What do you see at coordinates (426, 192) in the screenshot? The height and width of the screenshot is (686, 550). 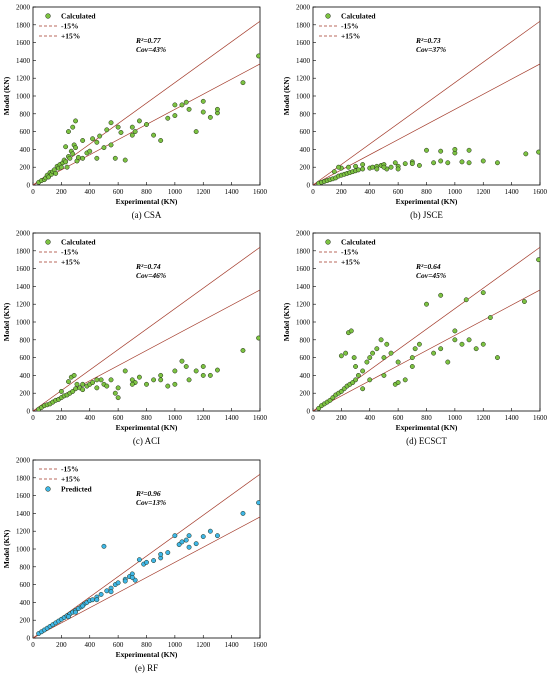 I see `x-tick-label: 800` at bounding box center [426, 192].